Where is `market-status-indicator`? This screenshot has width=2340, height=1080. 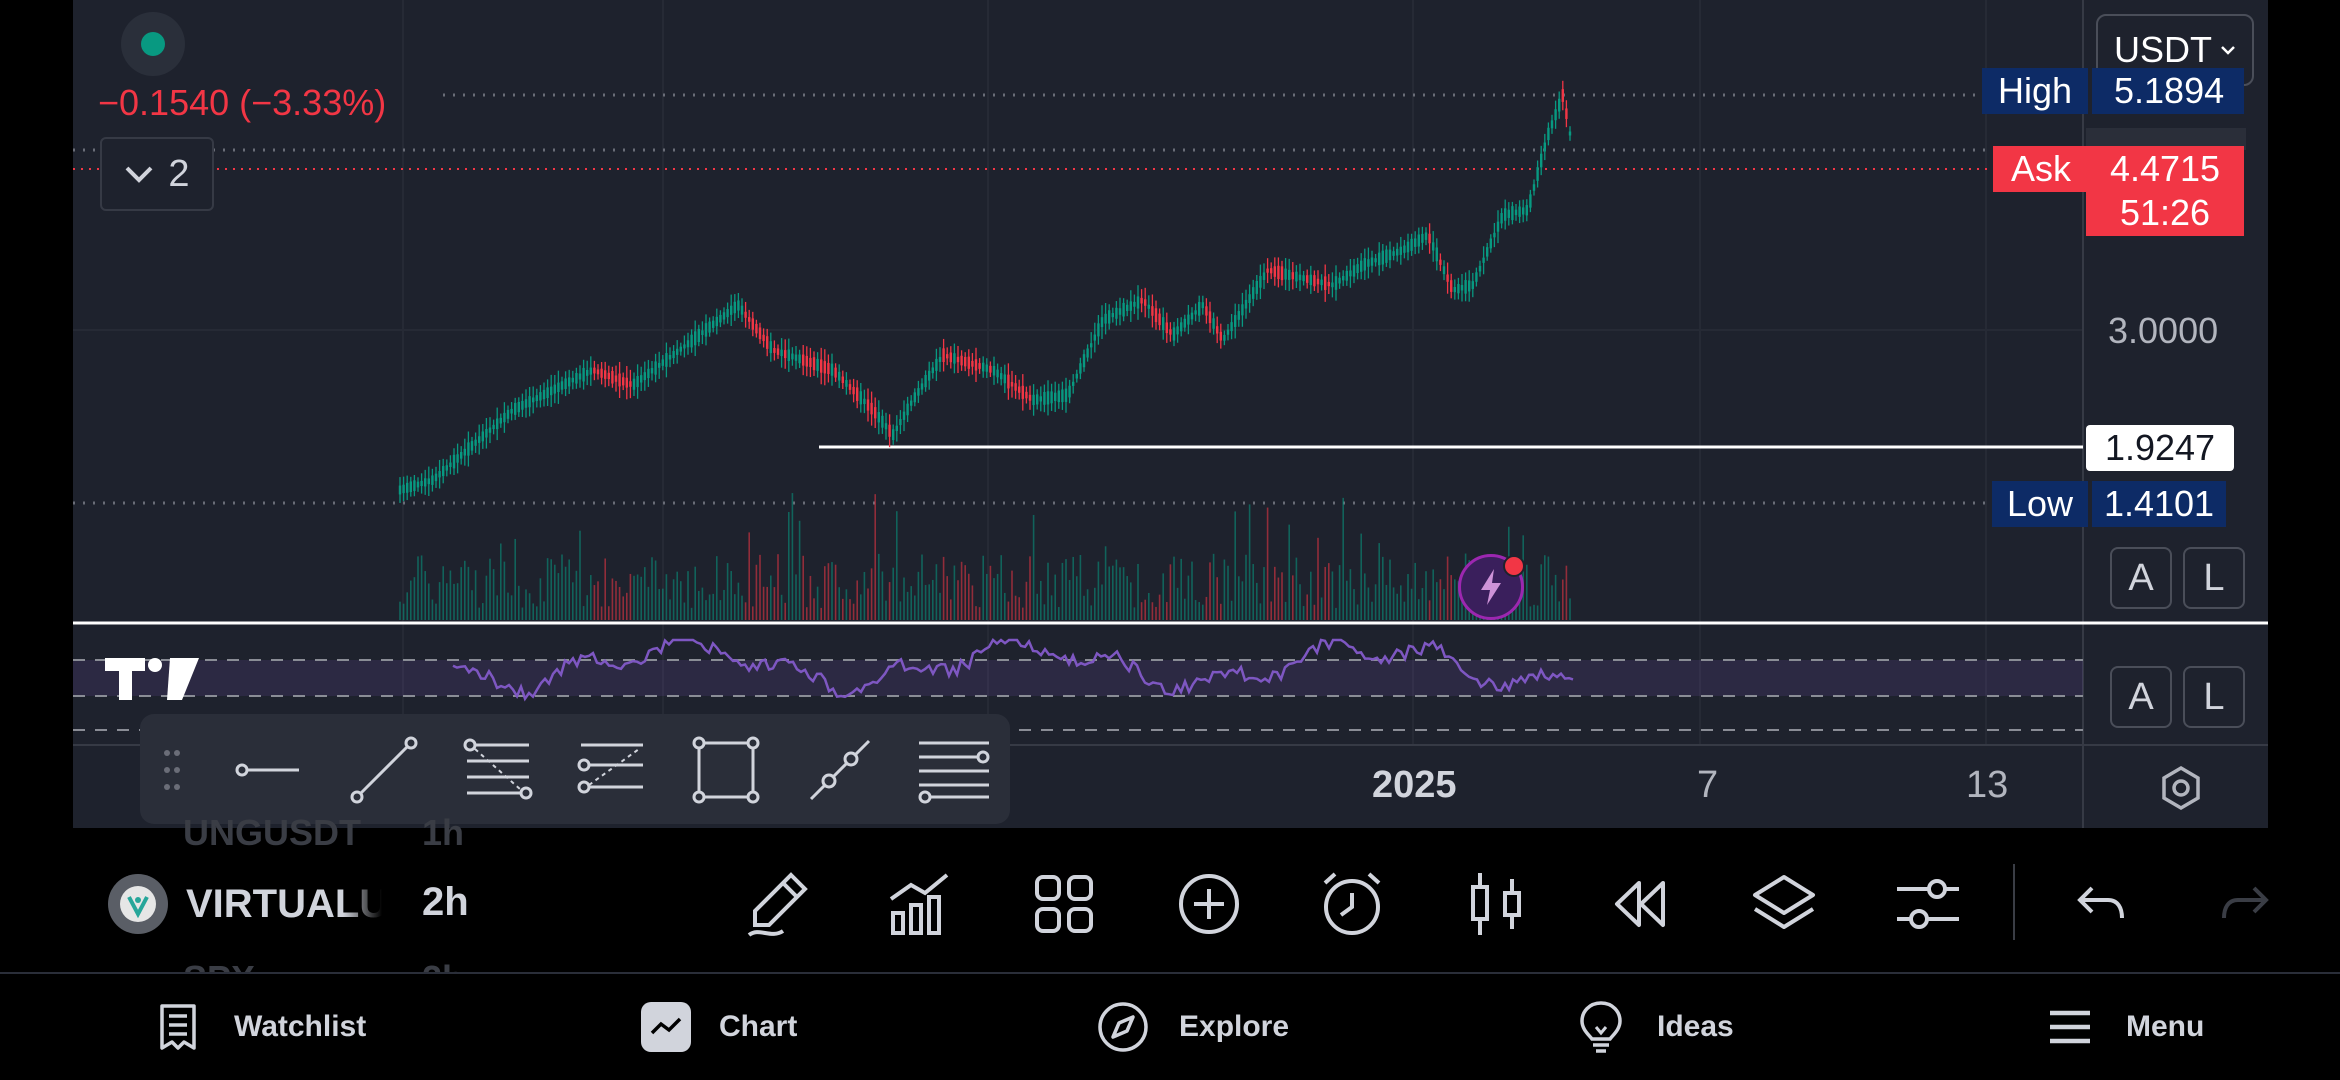
market-status-indicator is located at coordinates (153, 44).